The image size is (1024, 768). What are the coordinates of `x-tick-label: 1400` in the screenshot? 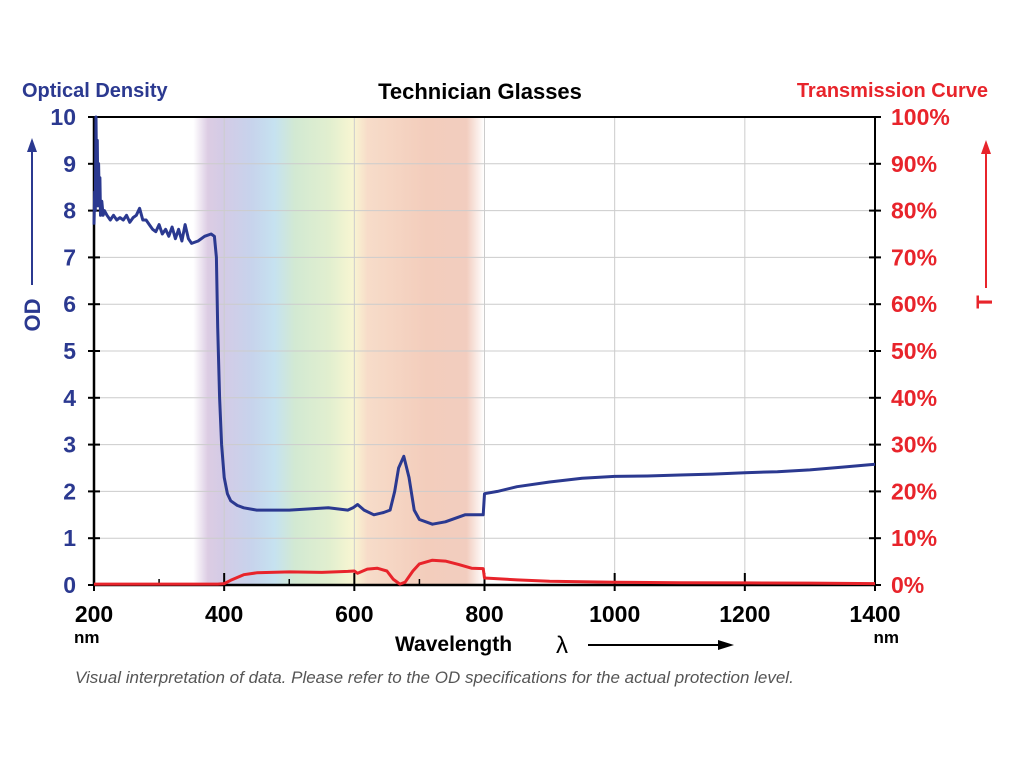 It's located at (874, 614).